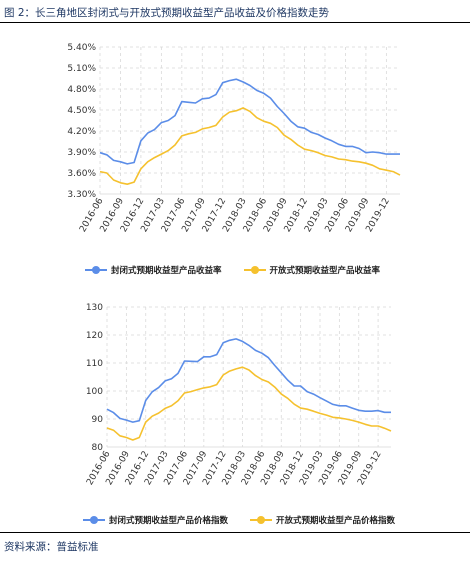 The width and height of the screenshot is (470, 562). I want to click on figure-title: 图 2：长三角地区封闭式与开放式预期收益型产品收益及价格指数走势, so click(167, 13).